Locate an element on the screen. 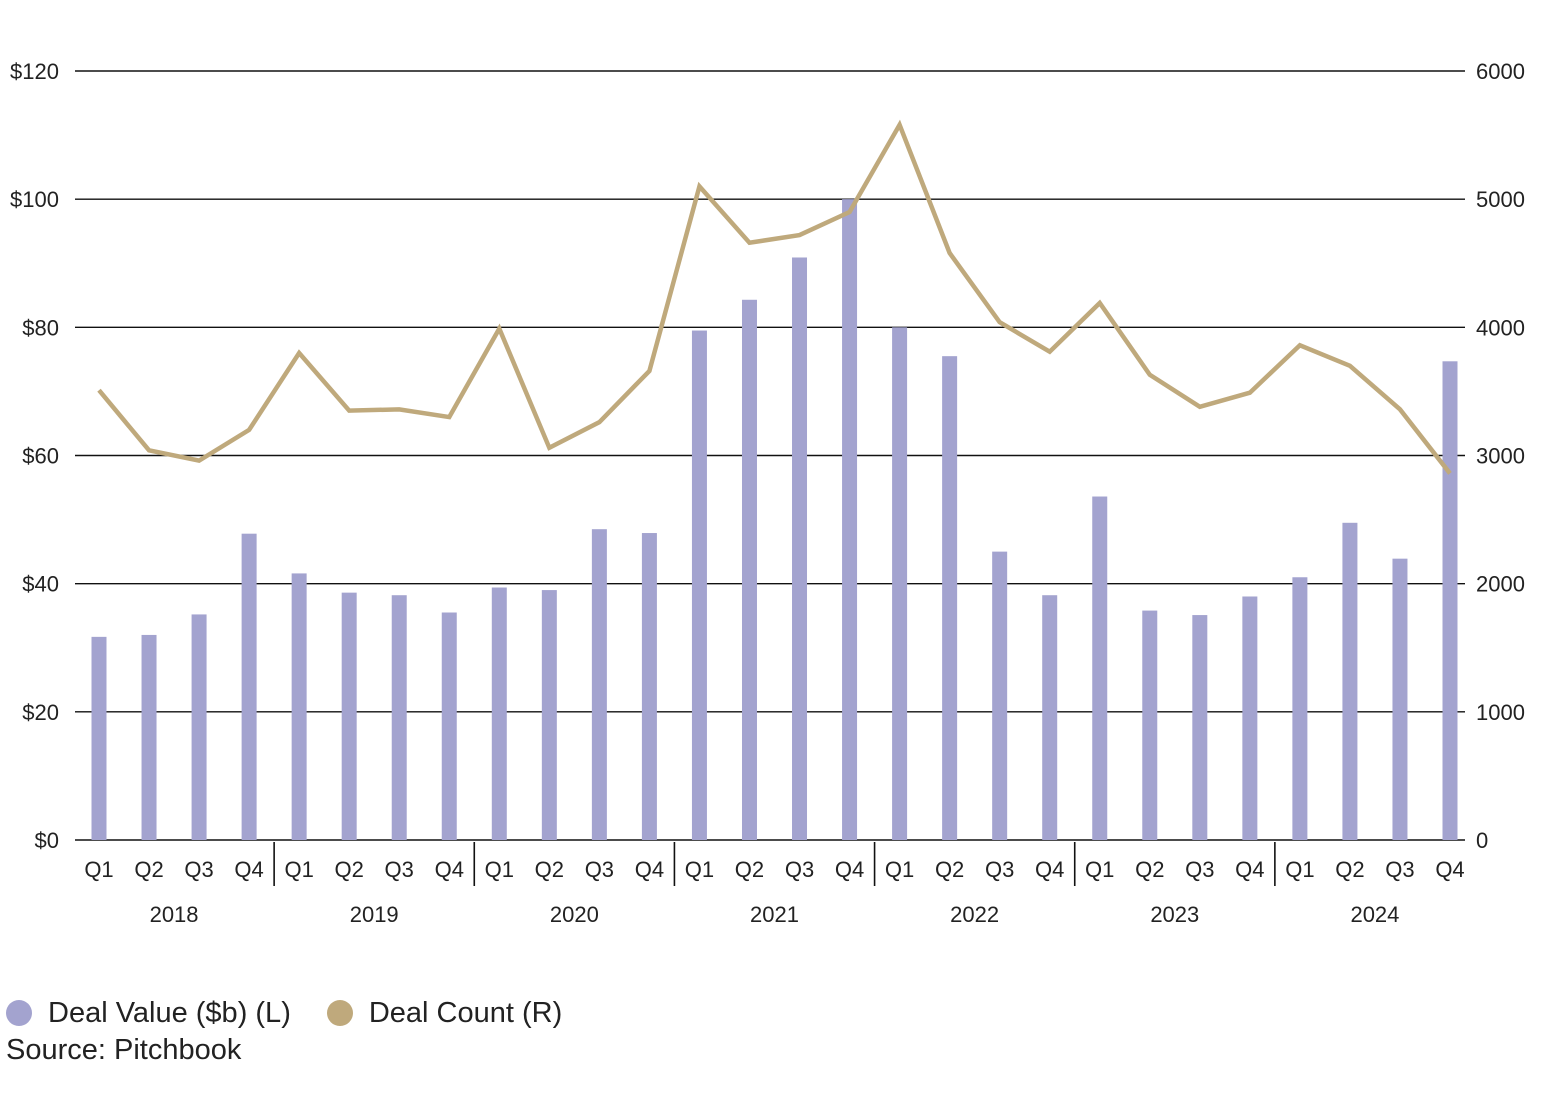 The height and width of the screenshot is (1094, 1546). right-axis-labels: 0 1000 2000 3000 4000 5000 6000 is located at coordinates (1500, 456).